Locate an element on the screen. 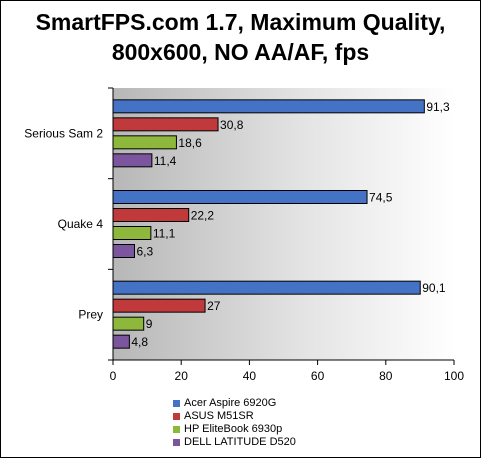 The width and height of the screenshot is (481, 458). x-tick-label-1: 20 is located at coordinates (182, 376).